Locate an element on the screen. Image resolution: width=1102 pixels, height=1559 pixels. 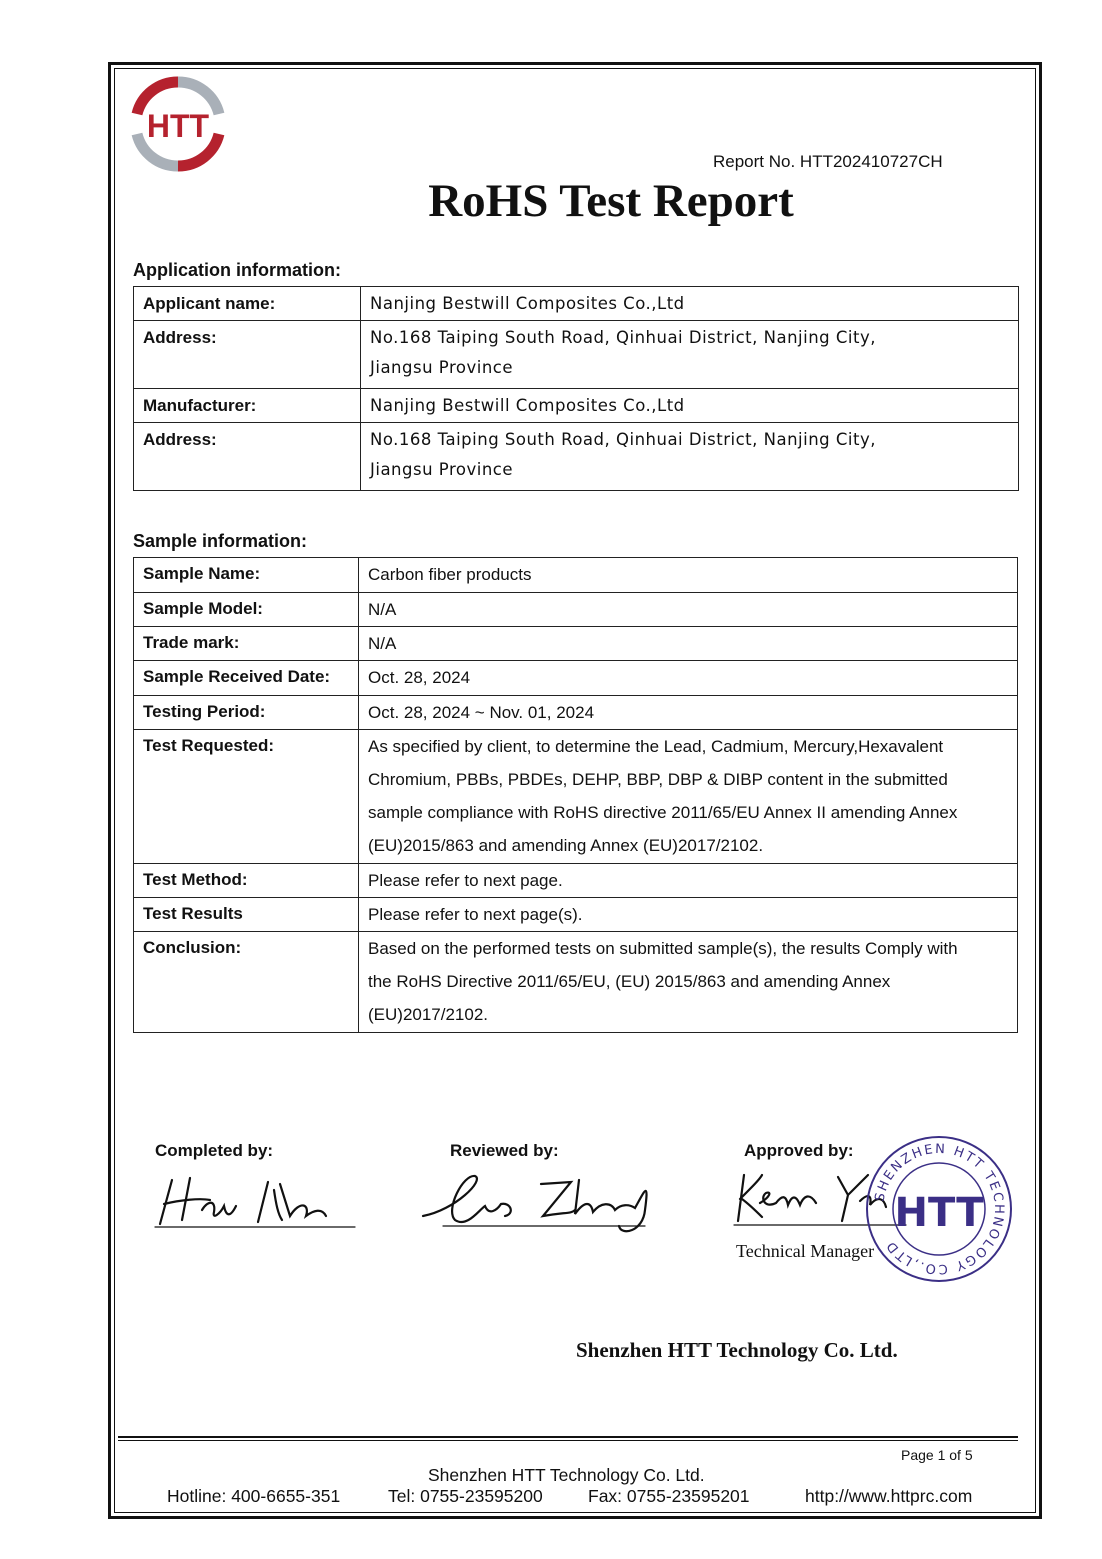
value-line: Carbon fiber products is located at coordinates (450, 574).